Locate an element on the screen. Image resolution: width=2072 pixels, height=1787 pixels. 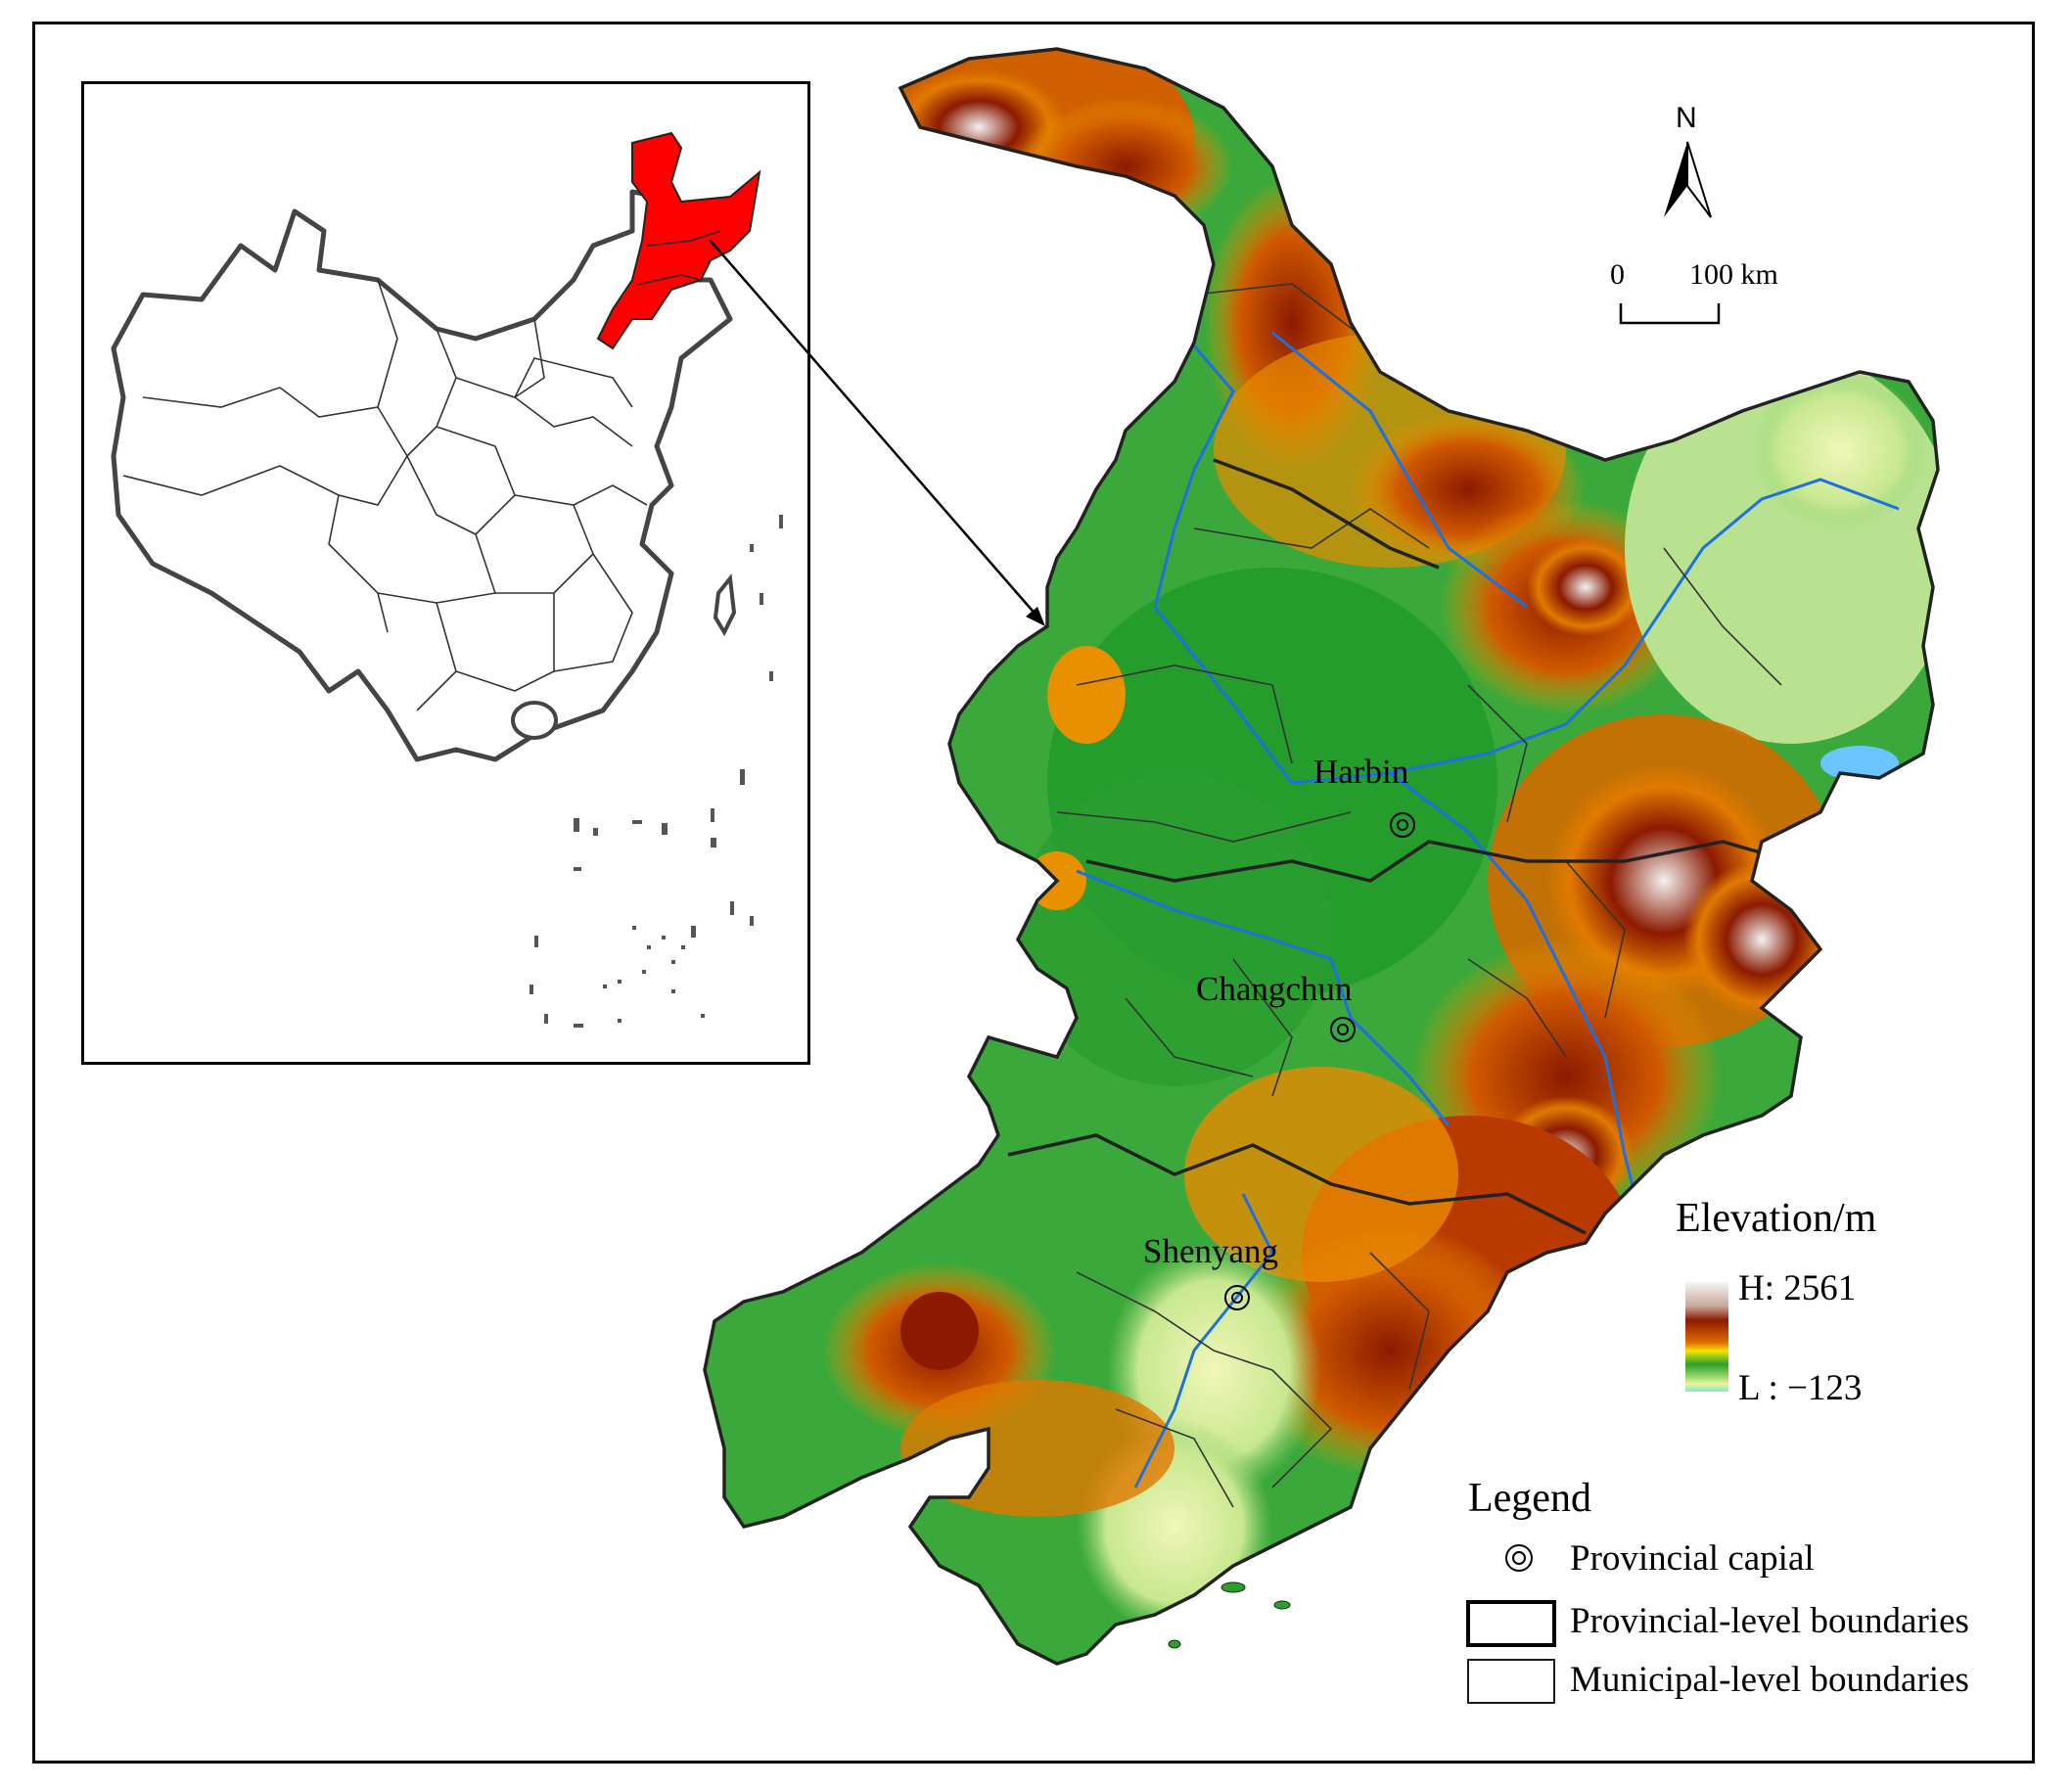
locator-arrow is located at coordinates (873, 428).